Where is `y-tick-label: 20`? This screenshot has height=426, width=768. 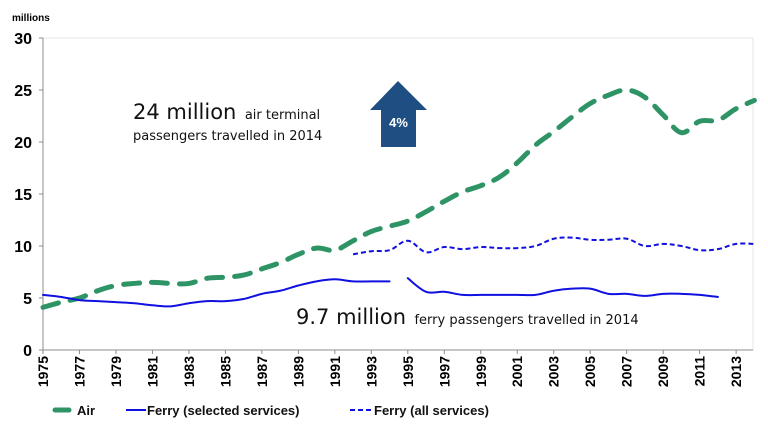 y-tick-label: 20 is located at coordinates (23, 143).